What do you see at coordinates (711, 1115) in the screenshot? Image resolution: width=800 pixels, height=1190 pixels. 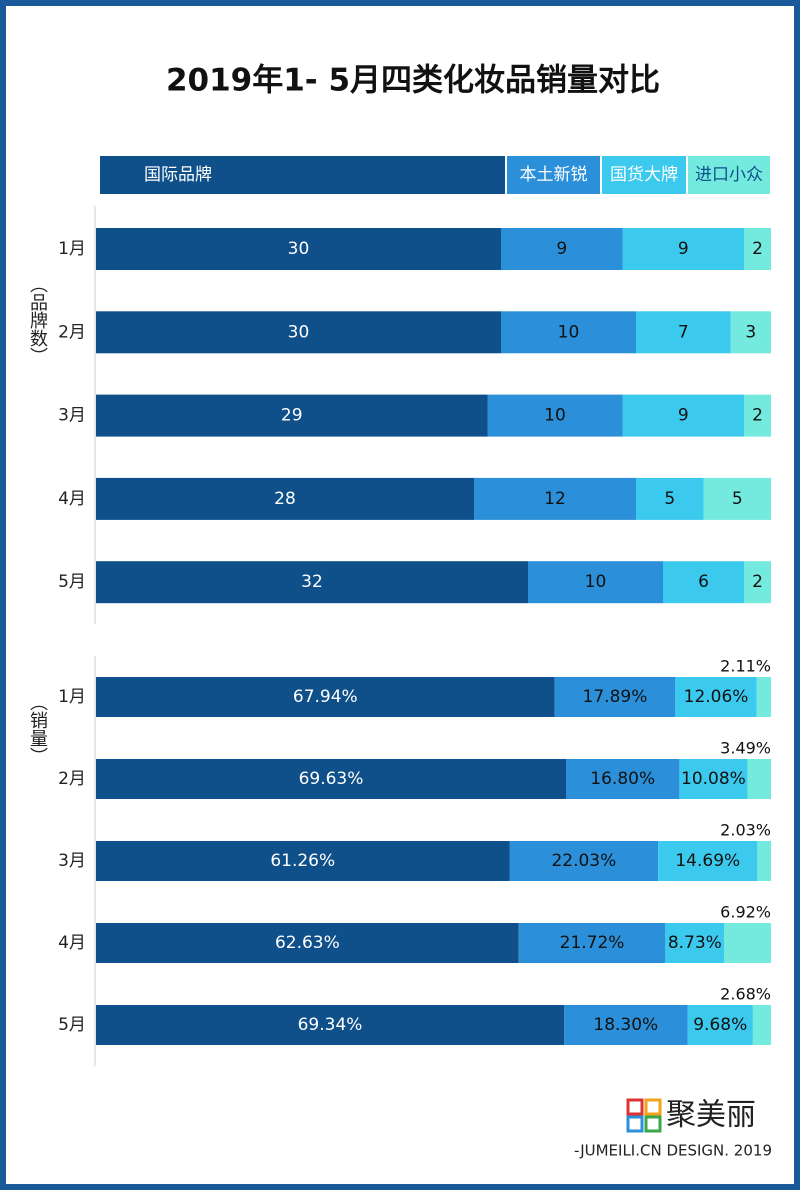 I see `logo-text: 聚美丽` at bounding box center [711, 1115].